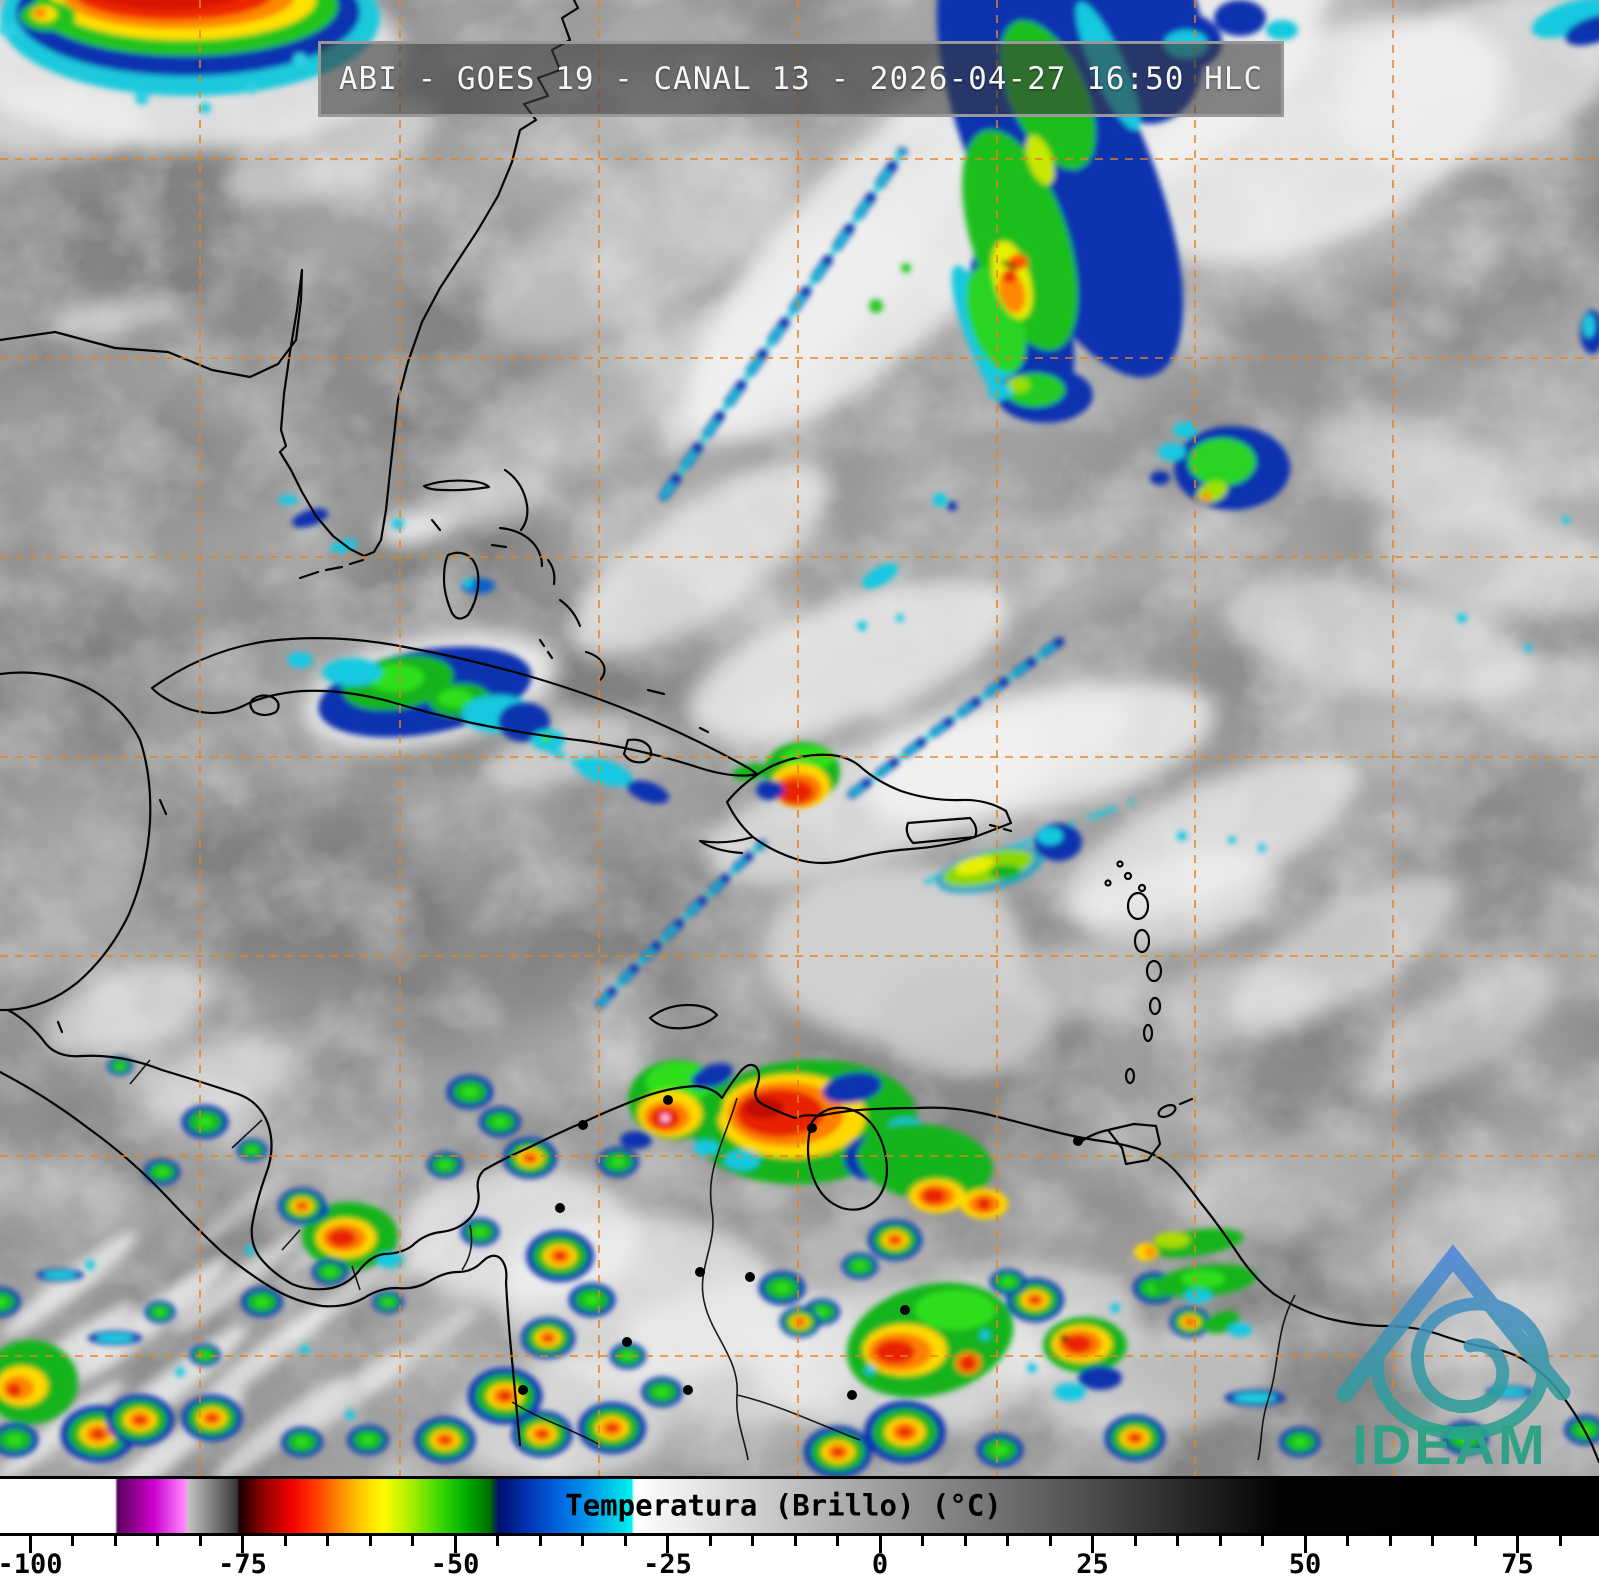  I want to click on colorbar-axis: -100 -75 -50 -25 0 25 50 75, so click(799, 1556).